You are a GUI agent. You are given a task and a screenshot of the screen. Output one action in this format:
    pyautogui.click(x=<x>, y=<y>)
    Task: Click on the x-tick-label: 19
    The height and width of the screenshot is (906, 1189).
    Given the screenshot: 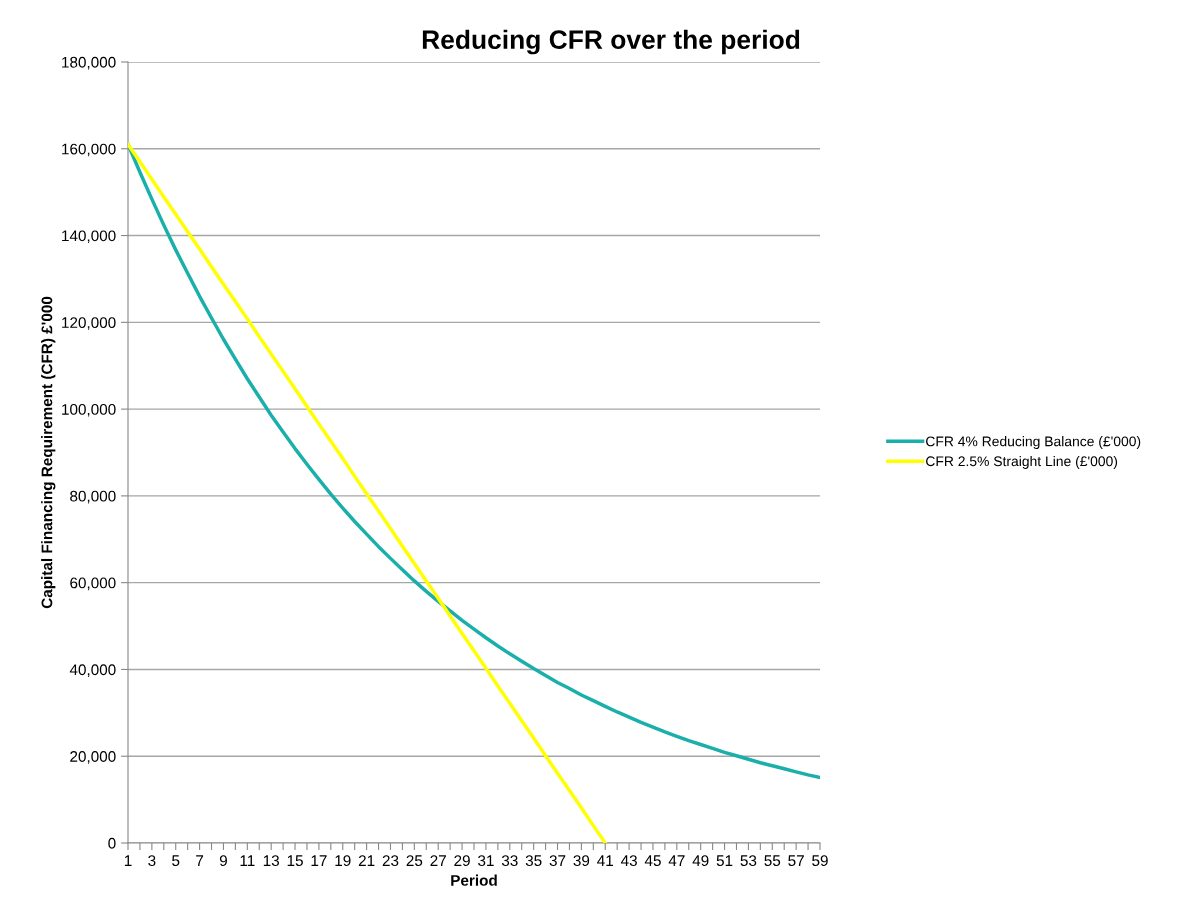 What is the action you would take?
    pyautogui.click(x=343, y=861)
    